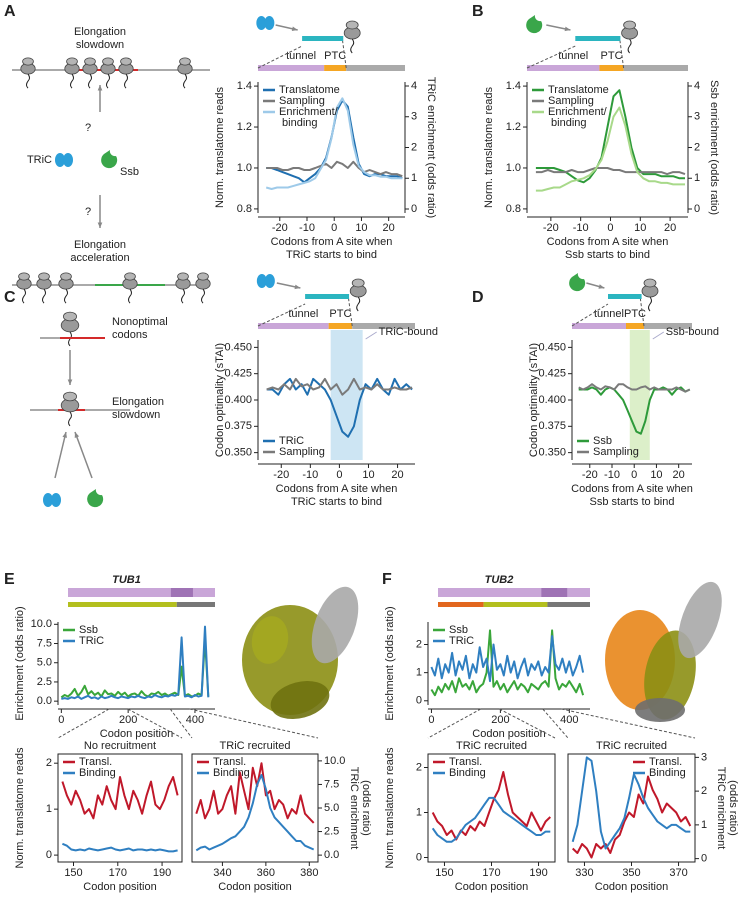 The width and height of the screenshot is (750, 902). What do you see at coordinates (692, 332) in the screenshot?
I see `region-label: Ssb-bound` at bounding box center [692, 332].